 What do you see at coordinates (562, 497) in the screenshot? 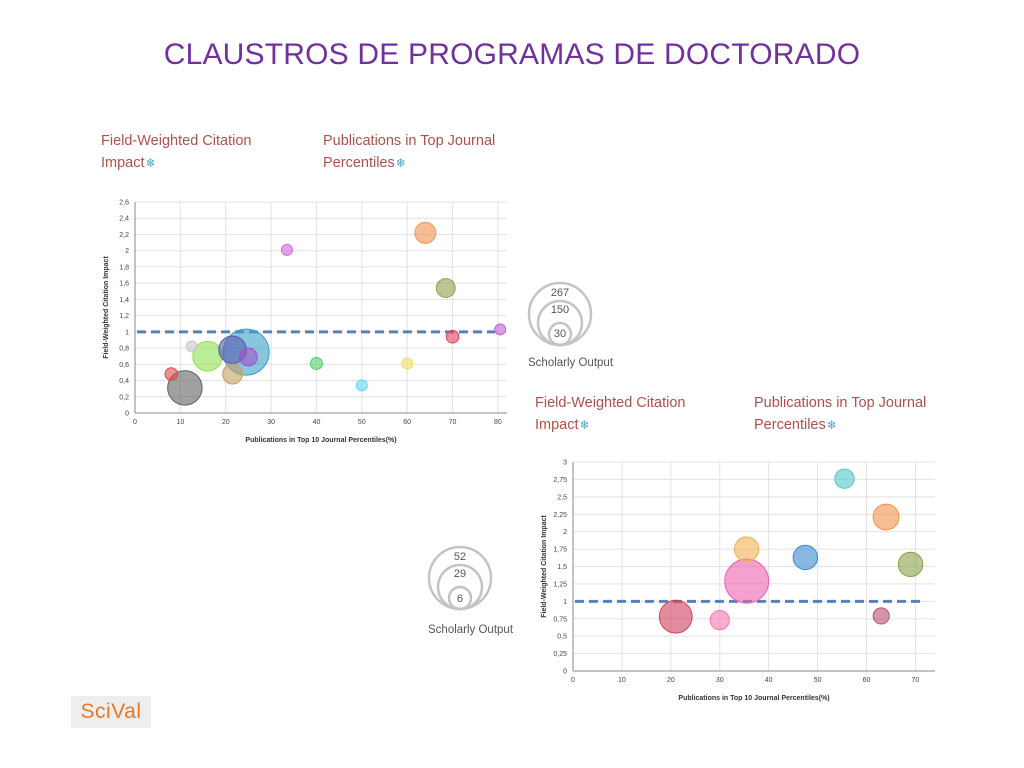
I see `y-tick-label: 2,5` at bounding box center [562, 497].